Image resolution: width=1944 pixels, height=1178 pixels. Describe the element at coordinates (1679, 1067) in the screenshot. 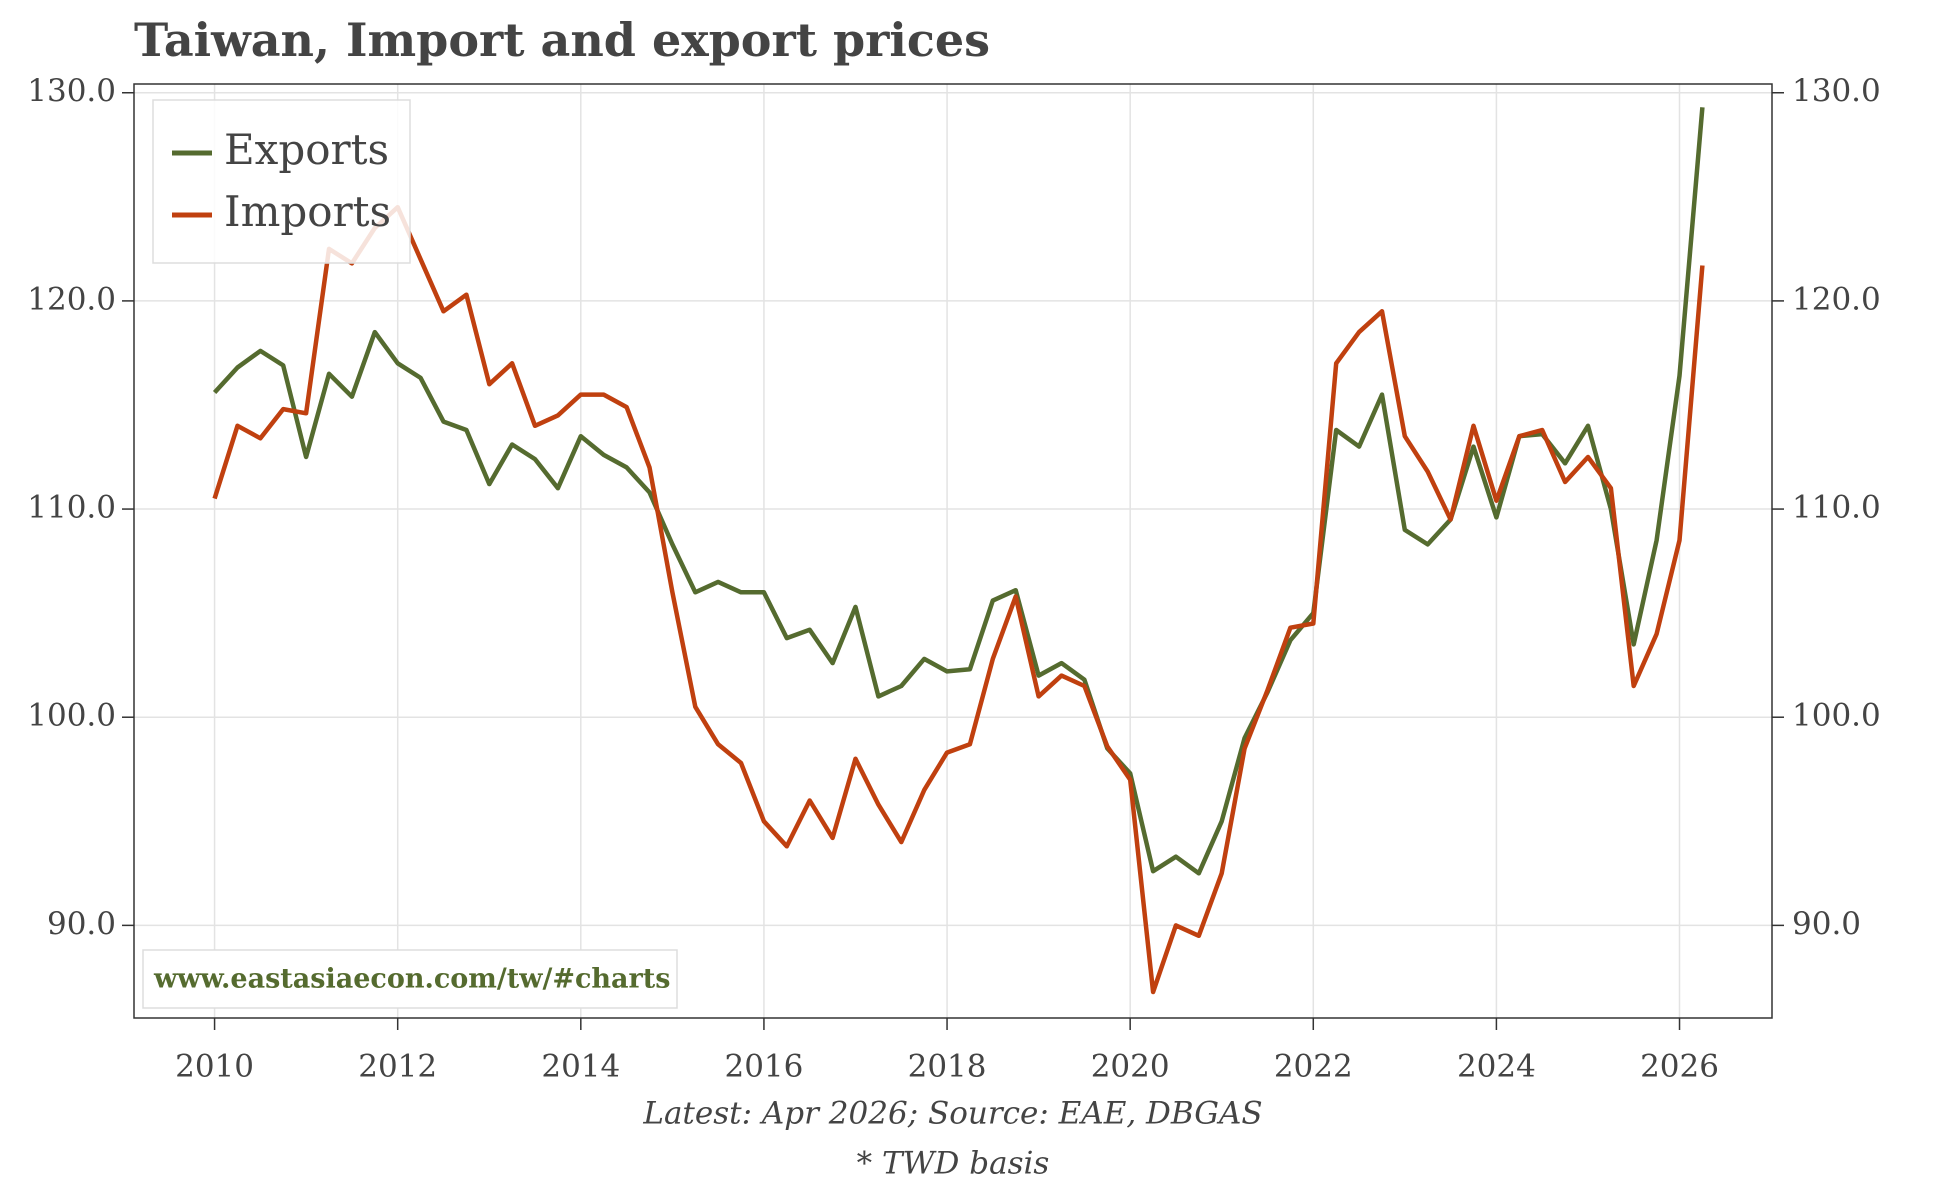

I see `x-tick-label: 2026` at that location.